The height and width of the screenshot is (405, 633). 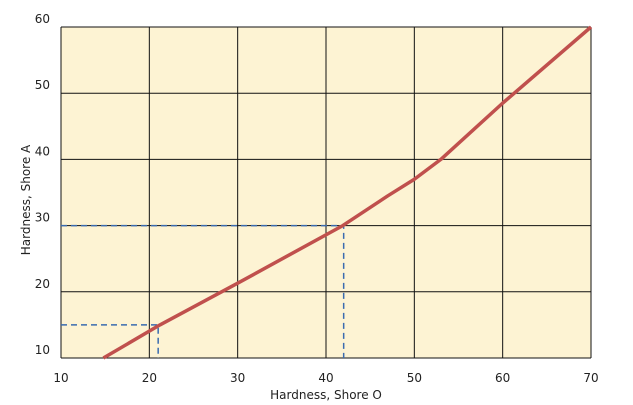 I want to click on y-tick-label: 20, so click(x=42, y=284).